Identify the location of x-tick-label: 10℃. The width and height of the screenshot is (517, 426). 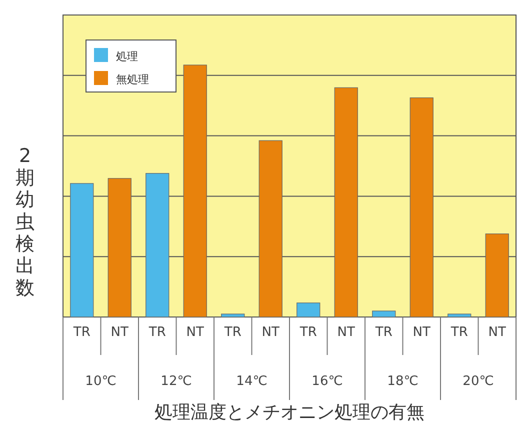
(100, 381).